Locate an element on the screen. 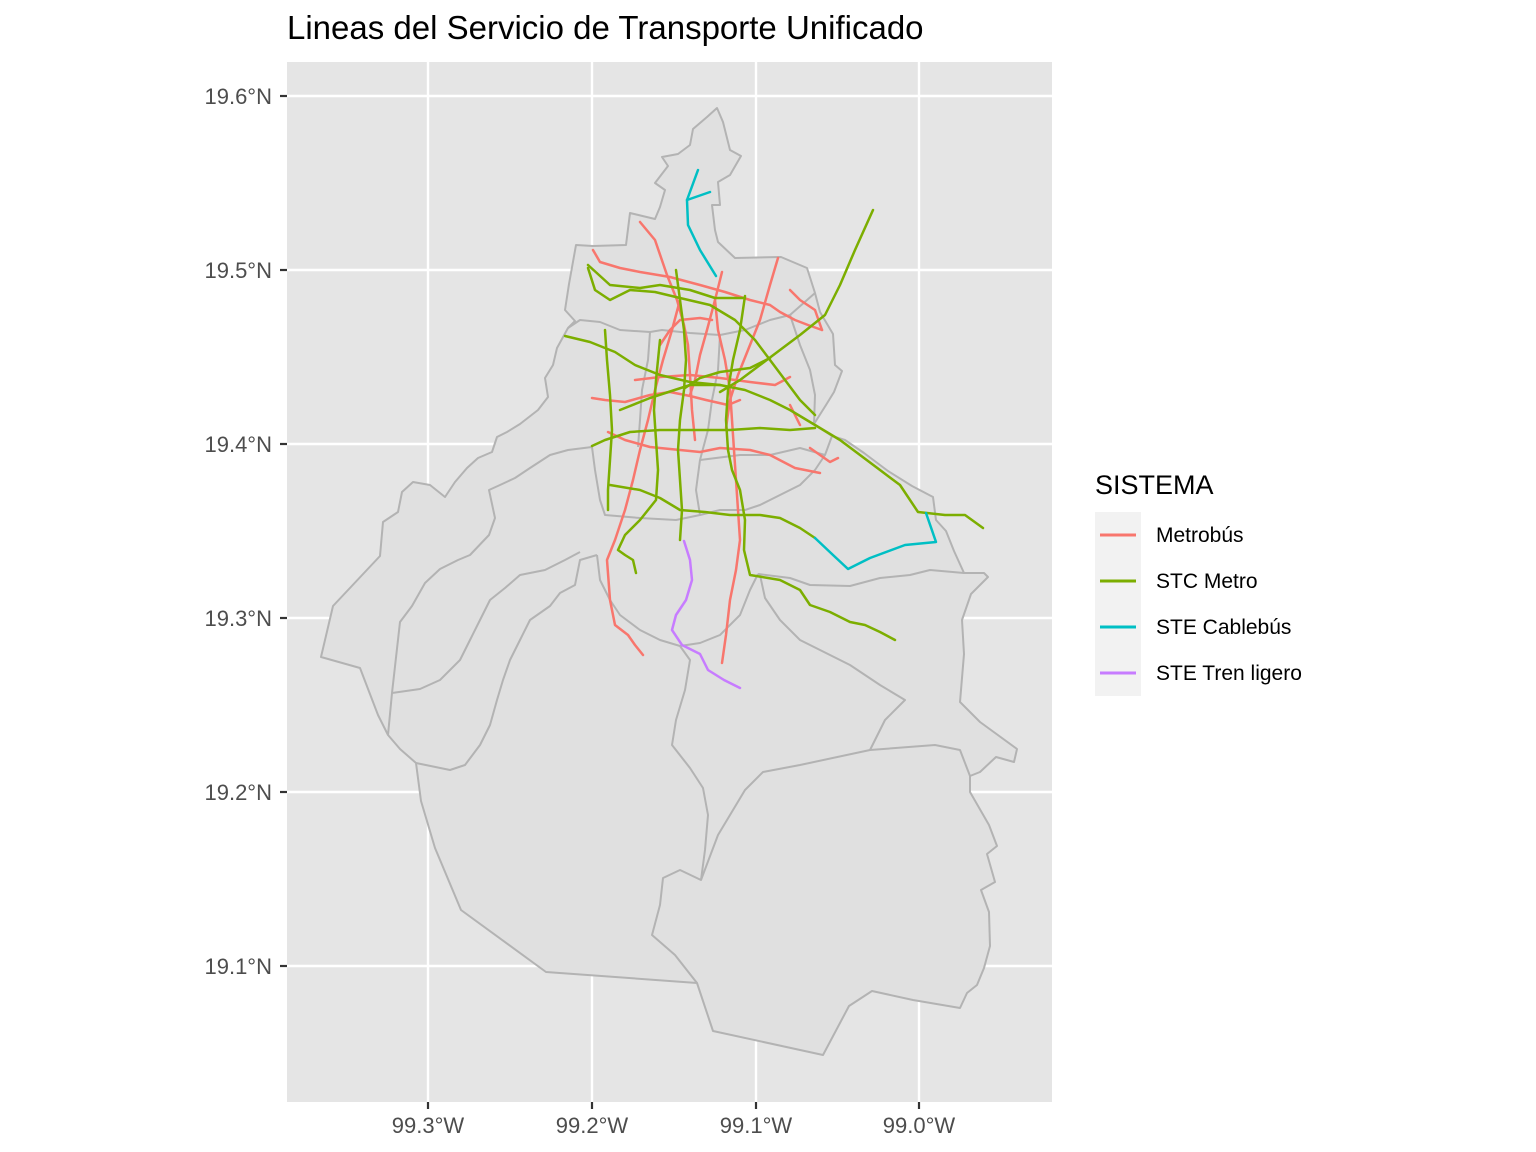 This screenshot has width=1536, height=1152. x-tick-label-1: 99.3°W is located at coordinates (428, 1125).